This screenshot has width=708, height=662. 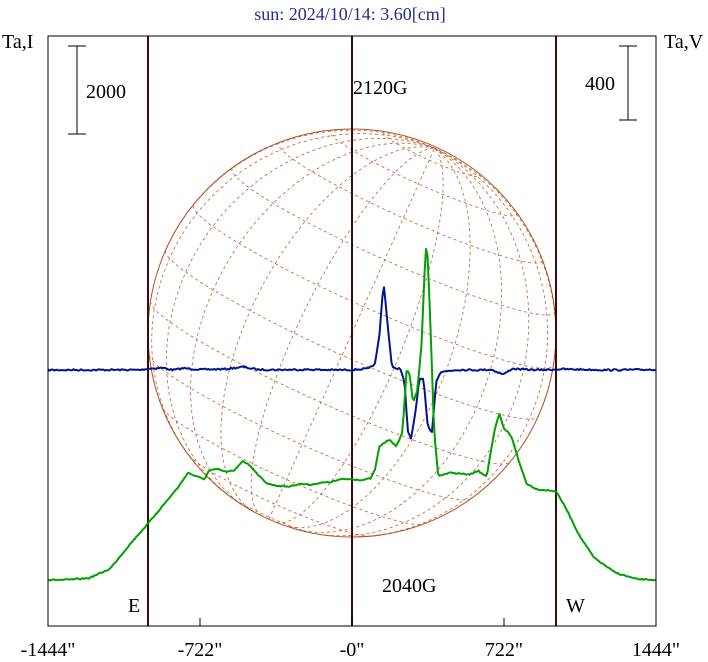 I want to click on chart-title: sun: 2024/10/14: 3.60[cm], so click(x=350, y=14).